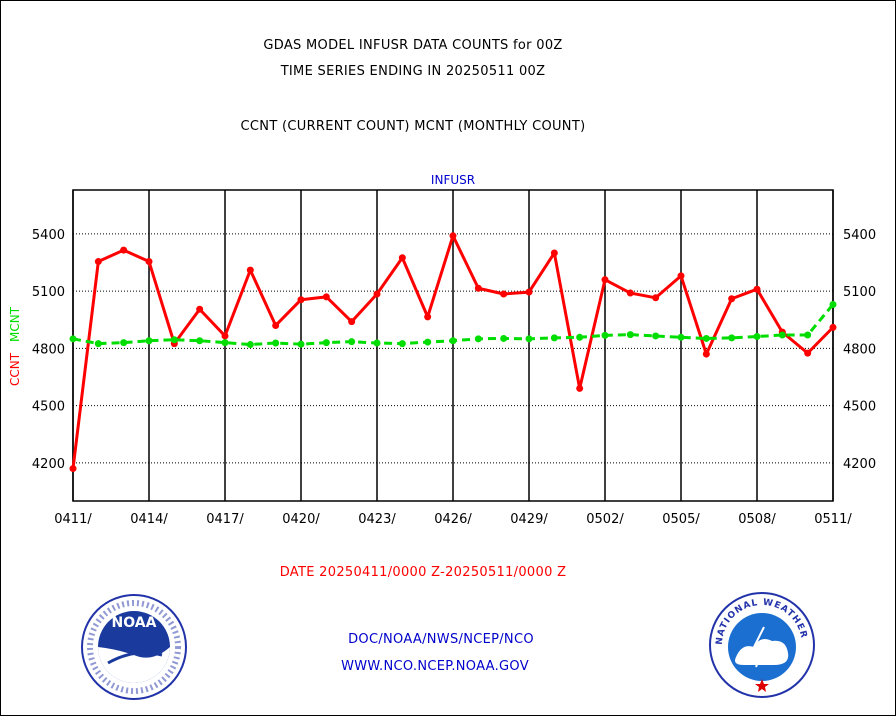 The height and width of the screenshot is (716, 896). I want to click on chart-title-line2: TIME SERIES ENDING IN 20250511 00Z, so click(413, 71).